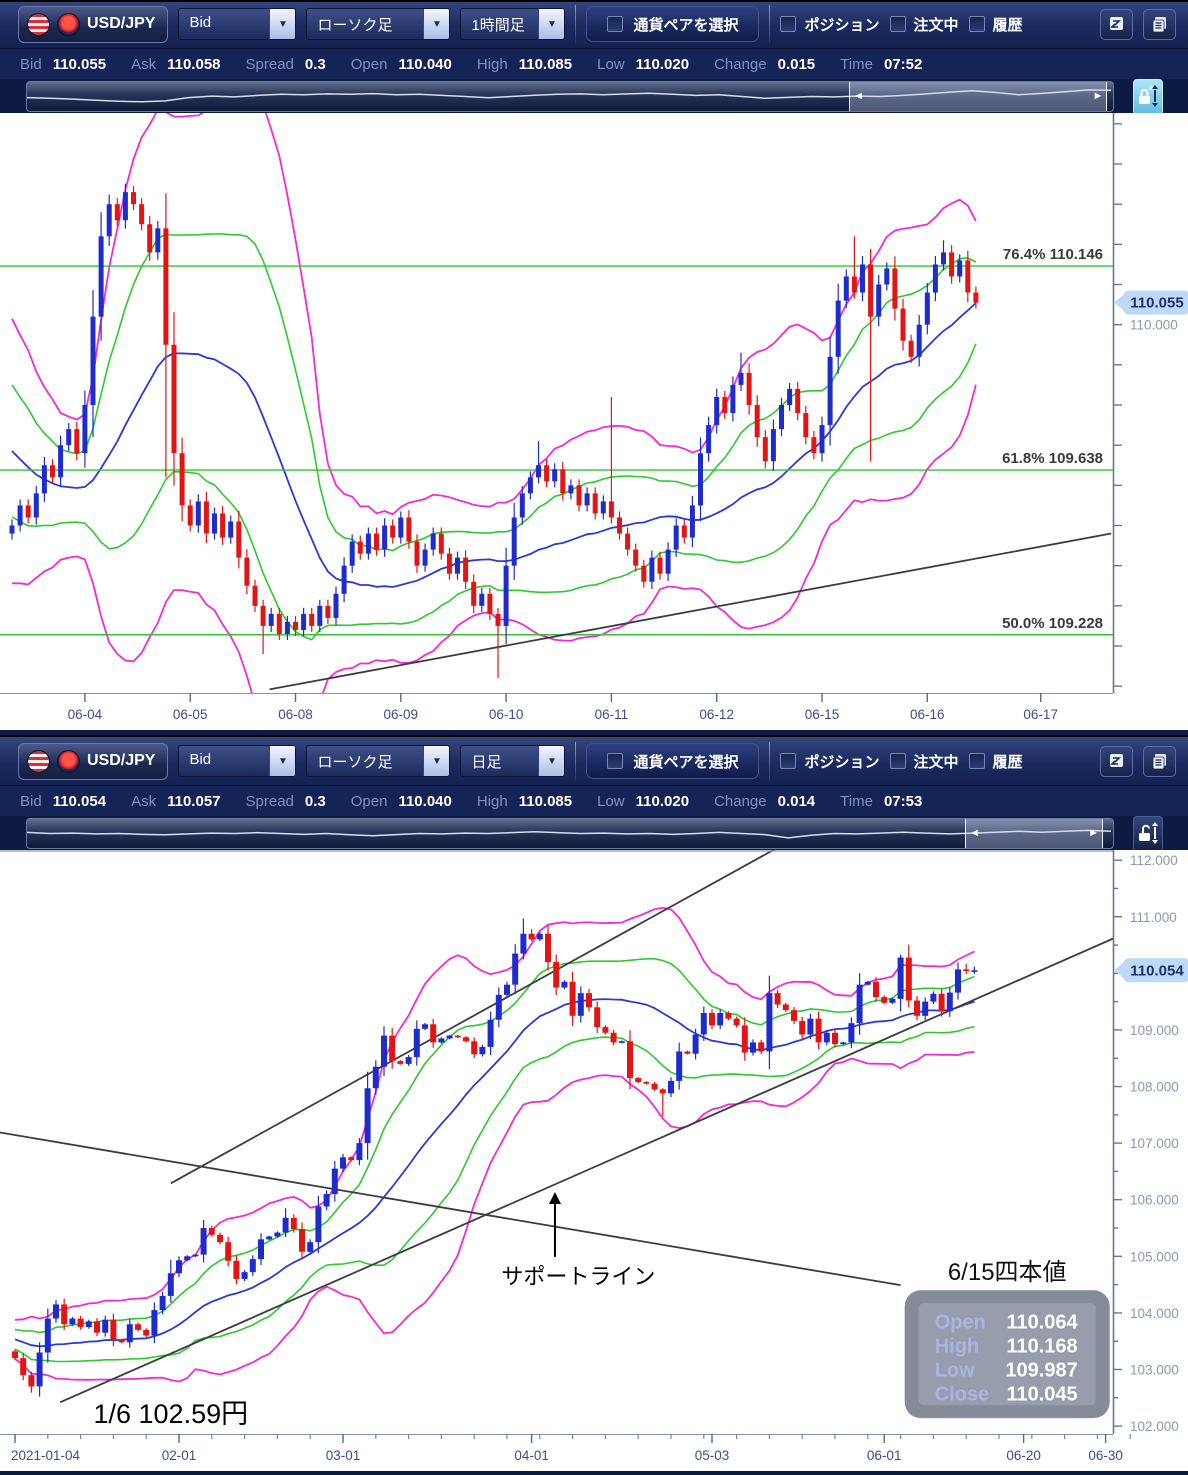 The image size is (1188, 1475). I want to click on pair-label: USD/JPY, so click(121, 760).